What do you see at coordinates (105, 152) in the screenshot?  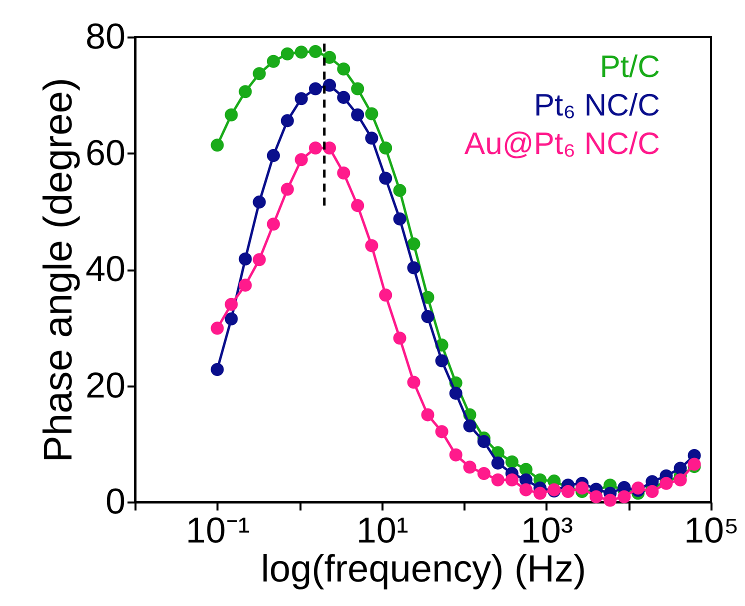 I see `y-tick-label: 60` at bounding box center [105, 152].